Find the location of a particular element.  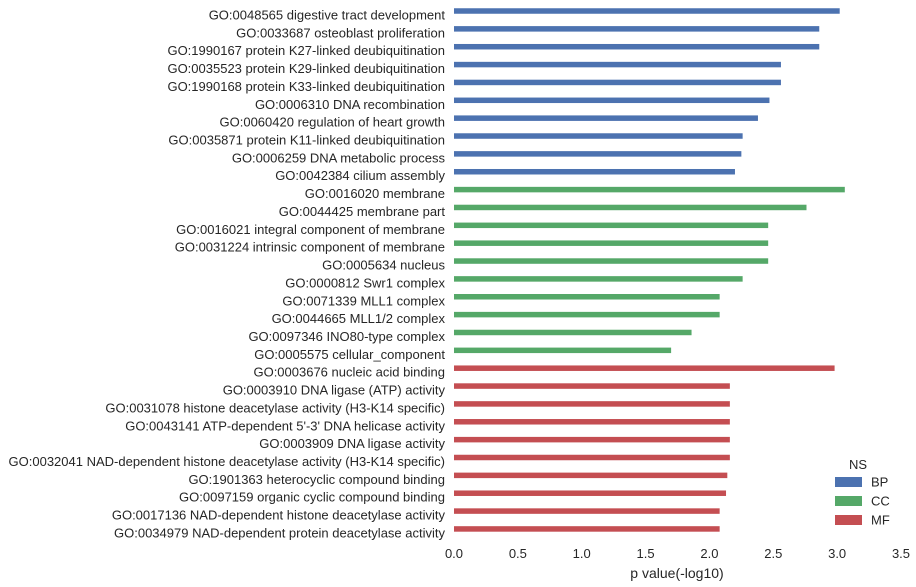

legend-label: MF is located at coordinates (880, 520).